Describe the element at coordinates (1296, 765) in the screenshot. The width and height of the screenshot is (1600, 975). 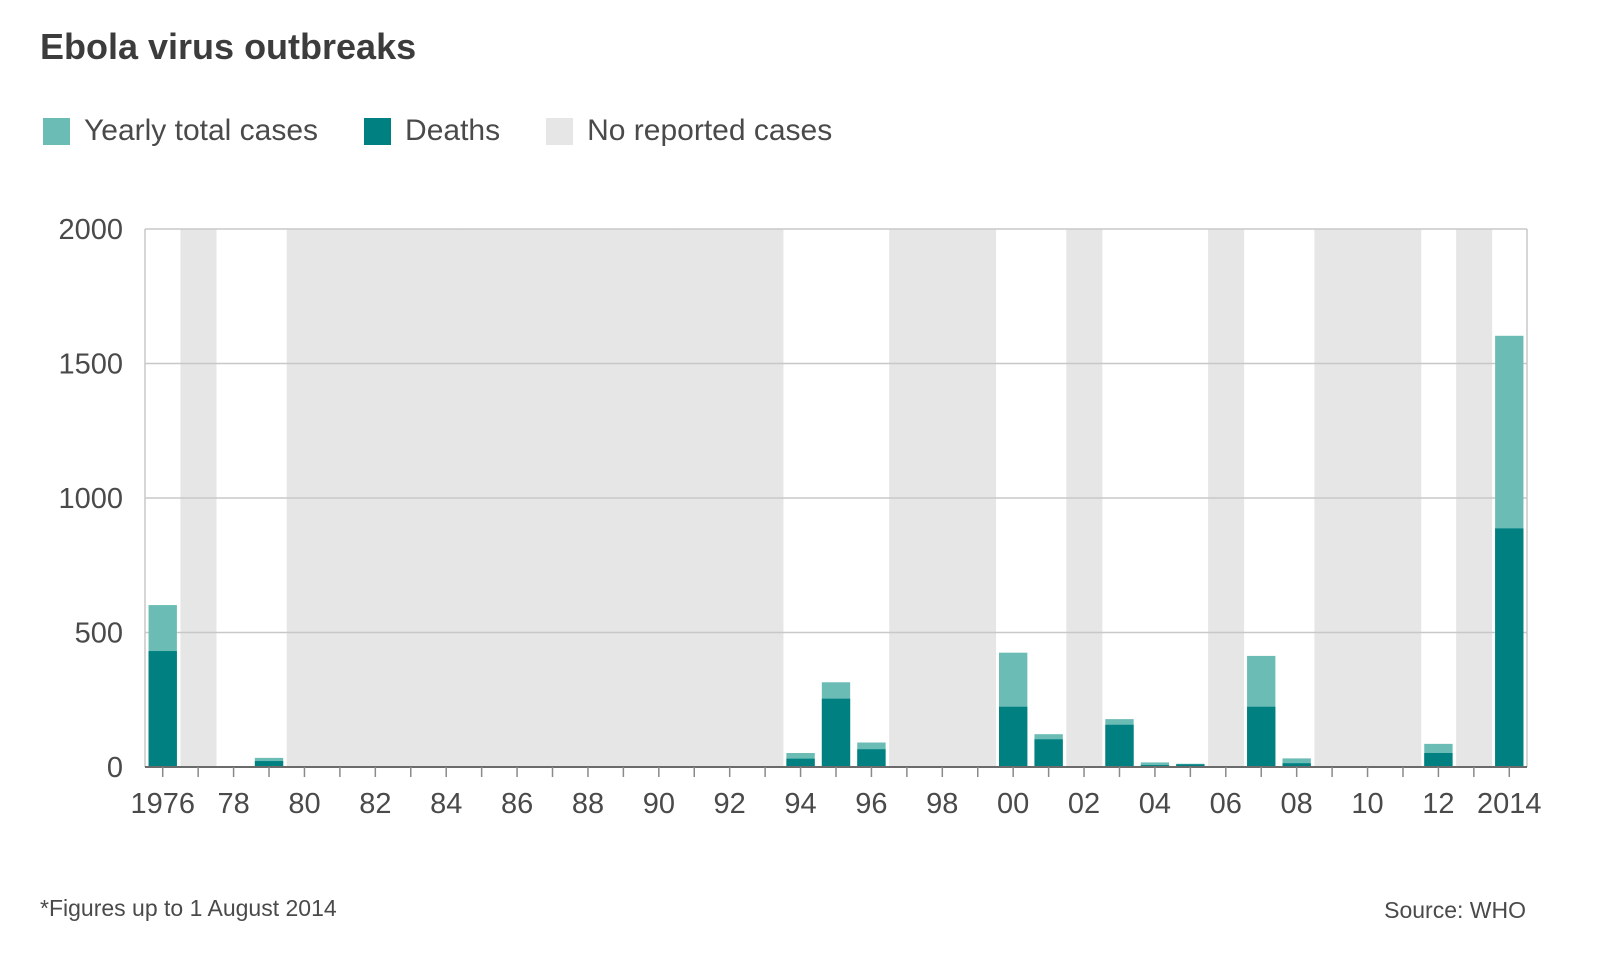
I see `bar-deaths-2008` at that location.